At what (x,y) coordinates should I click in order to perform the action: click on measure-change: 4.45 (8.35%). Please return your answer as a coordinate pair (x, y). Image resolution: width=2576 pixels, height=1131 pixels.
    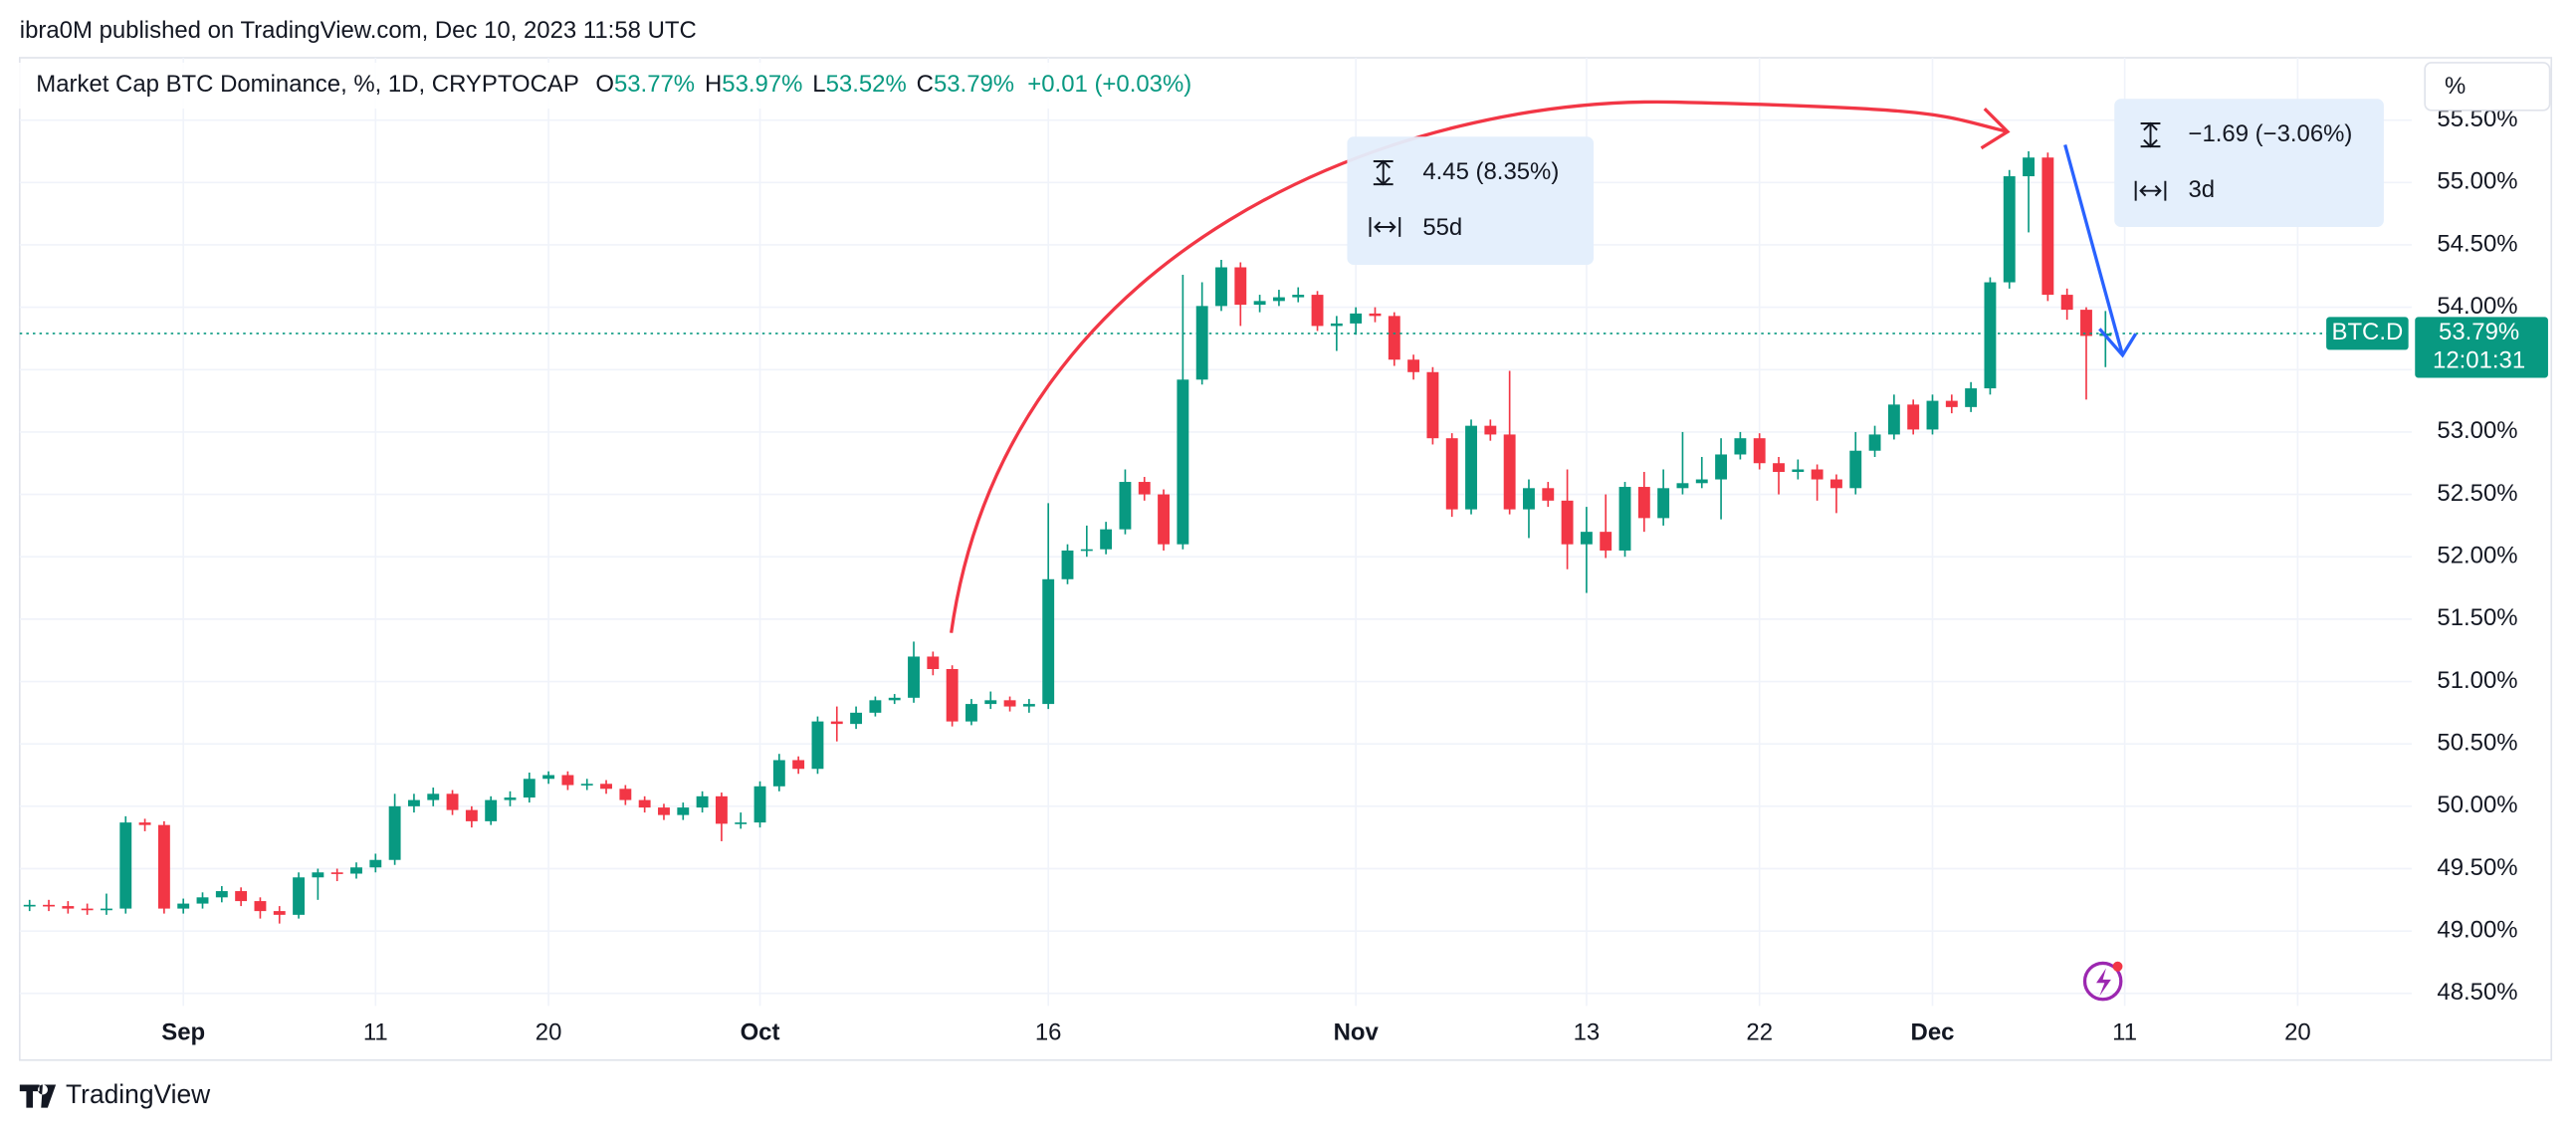
    Looking at the image, I should click on (1490, 171).